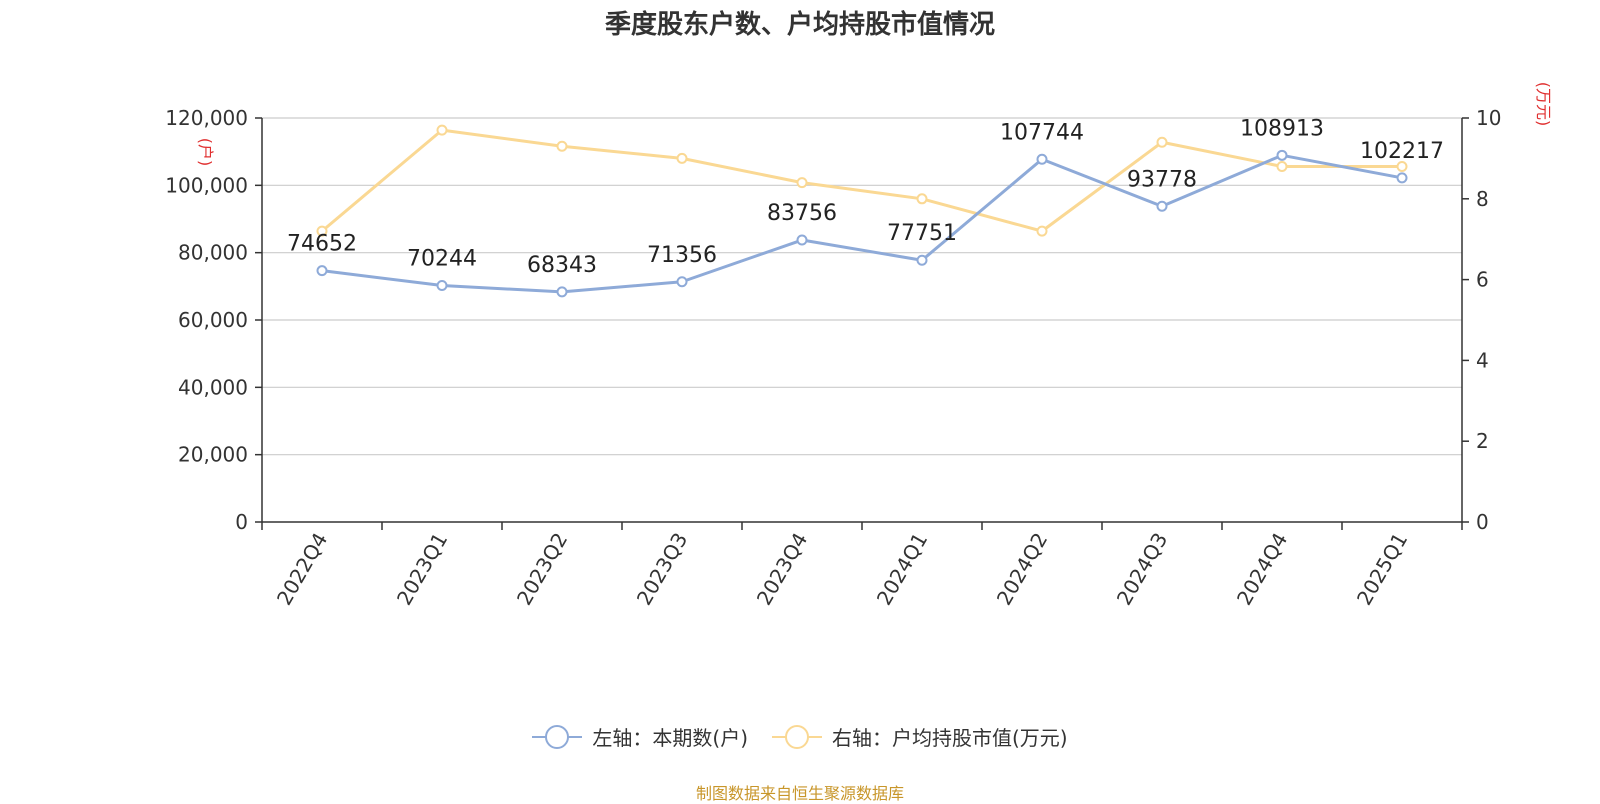  I want to click on data-label: 108913, so click(1282, 128).